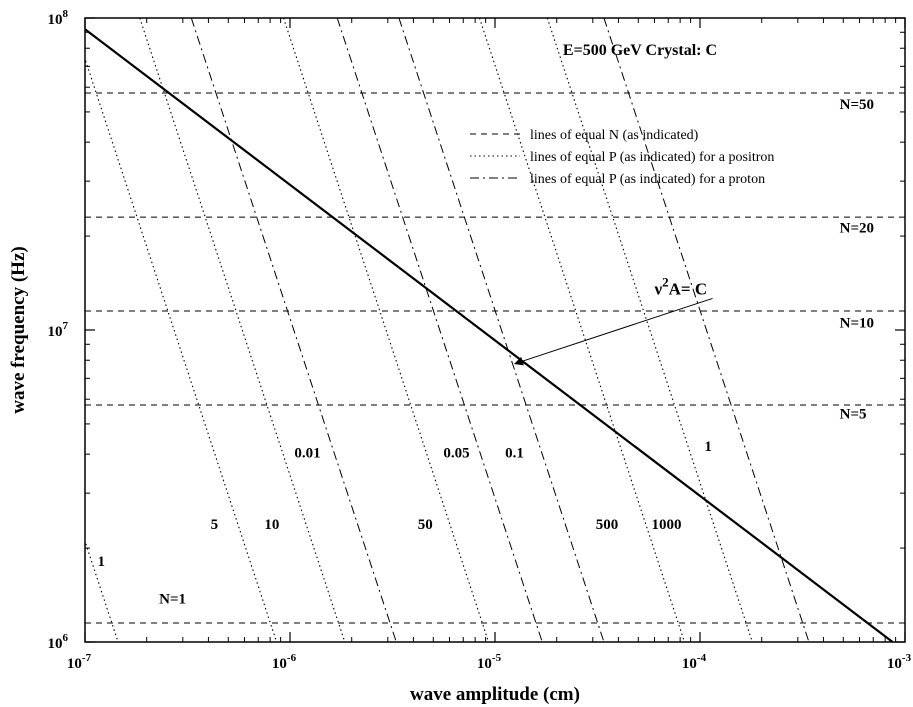  I want to click on n-line-label: N=1, so click(172, 599).